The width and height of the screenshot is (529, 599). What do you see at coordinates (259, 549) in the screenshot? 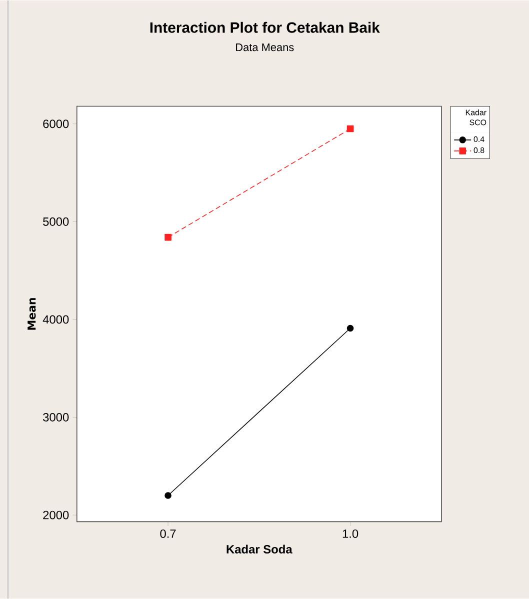
I see `x-axis-title: Kadar Soda` at bounding box center [259, 549].